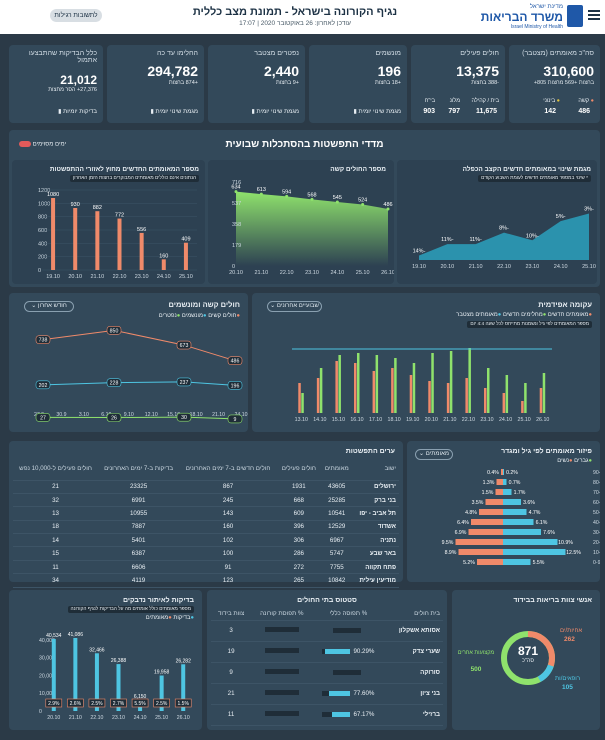 The height and width of the screenshot is (740, 605). What do you see at coordinates (139, 418) in the screenshot?
I see `series-line` at bounding box center [139, 418].